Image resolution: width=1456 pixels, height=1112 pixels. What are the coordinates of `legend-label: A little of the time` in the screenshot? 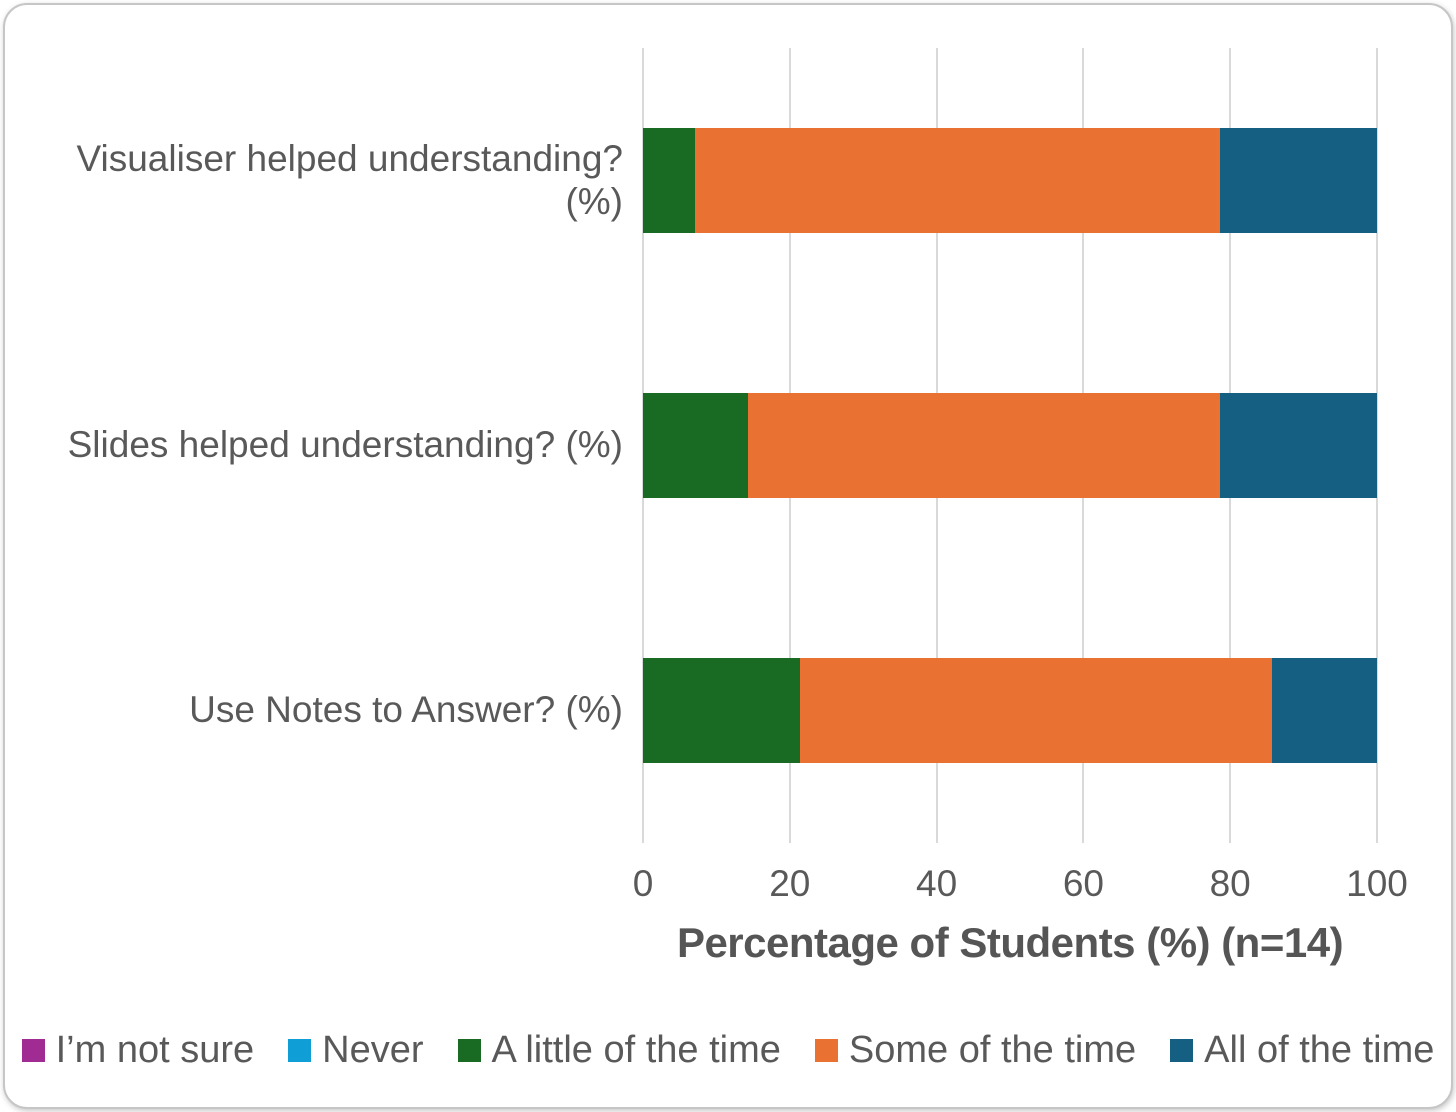 It's located at (636, 1050).